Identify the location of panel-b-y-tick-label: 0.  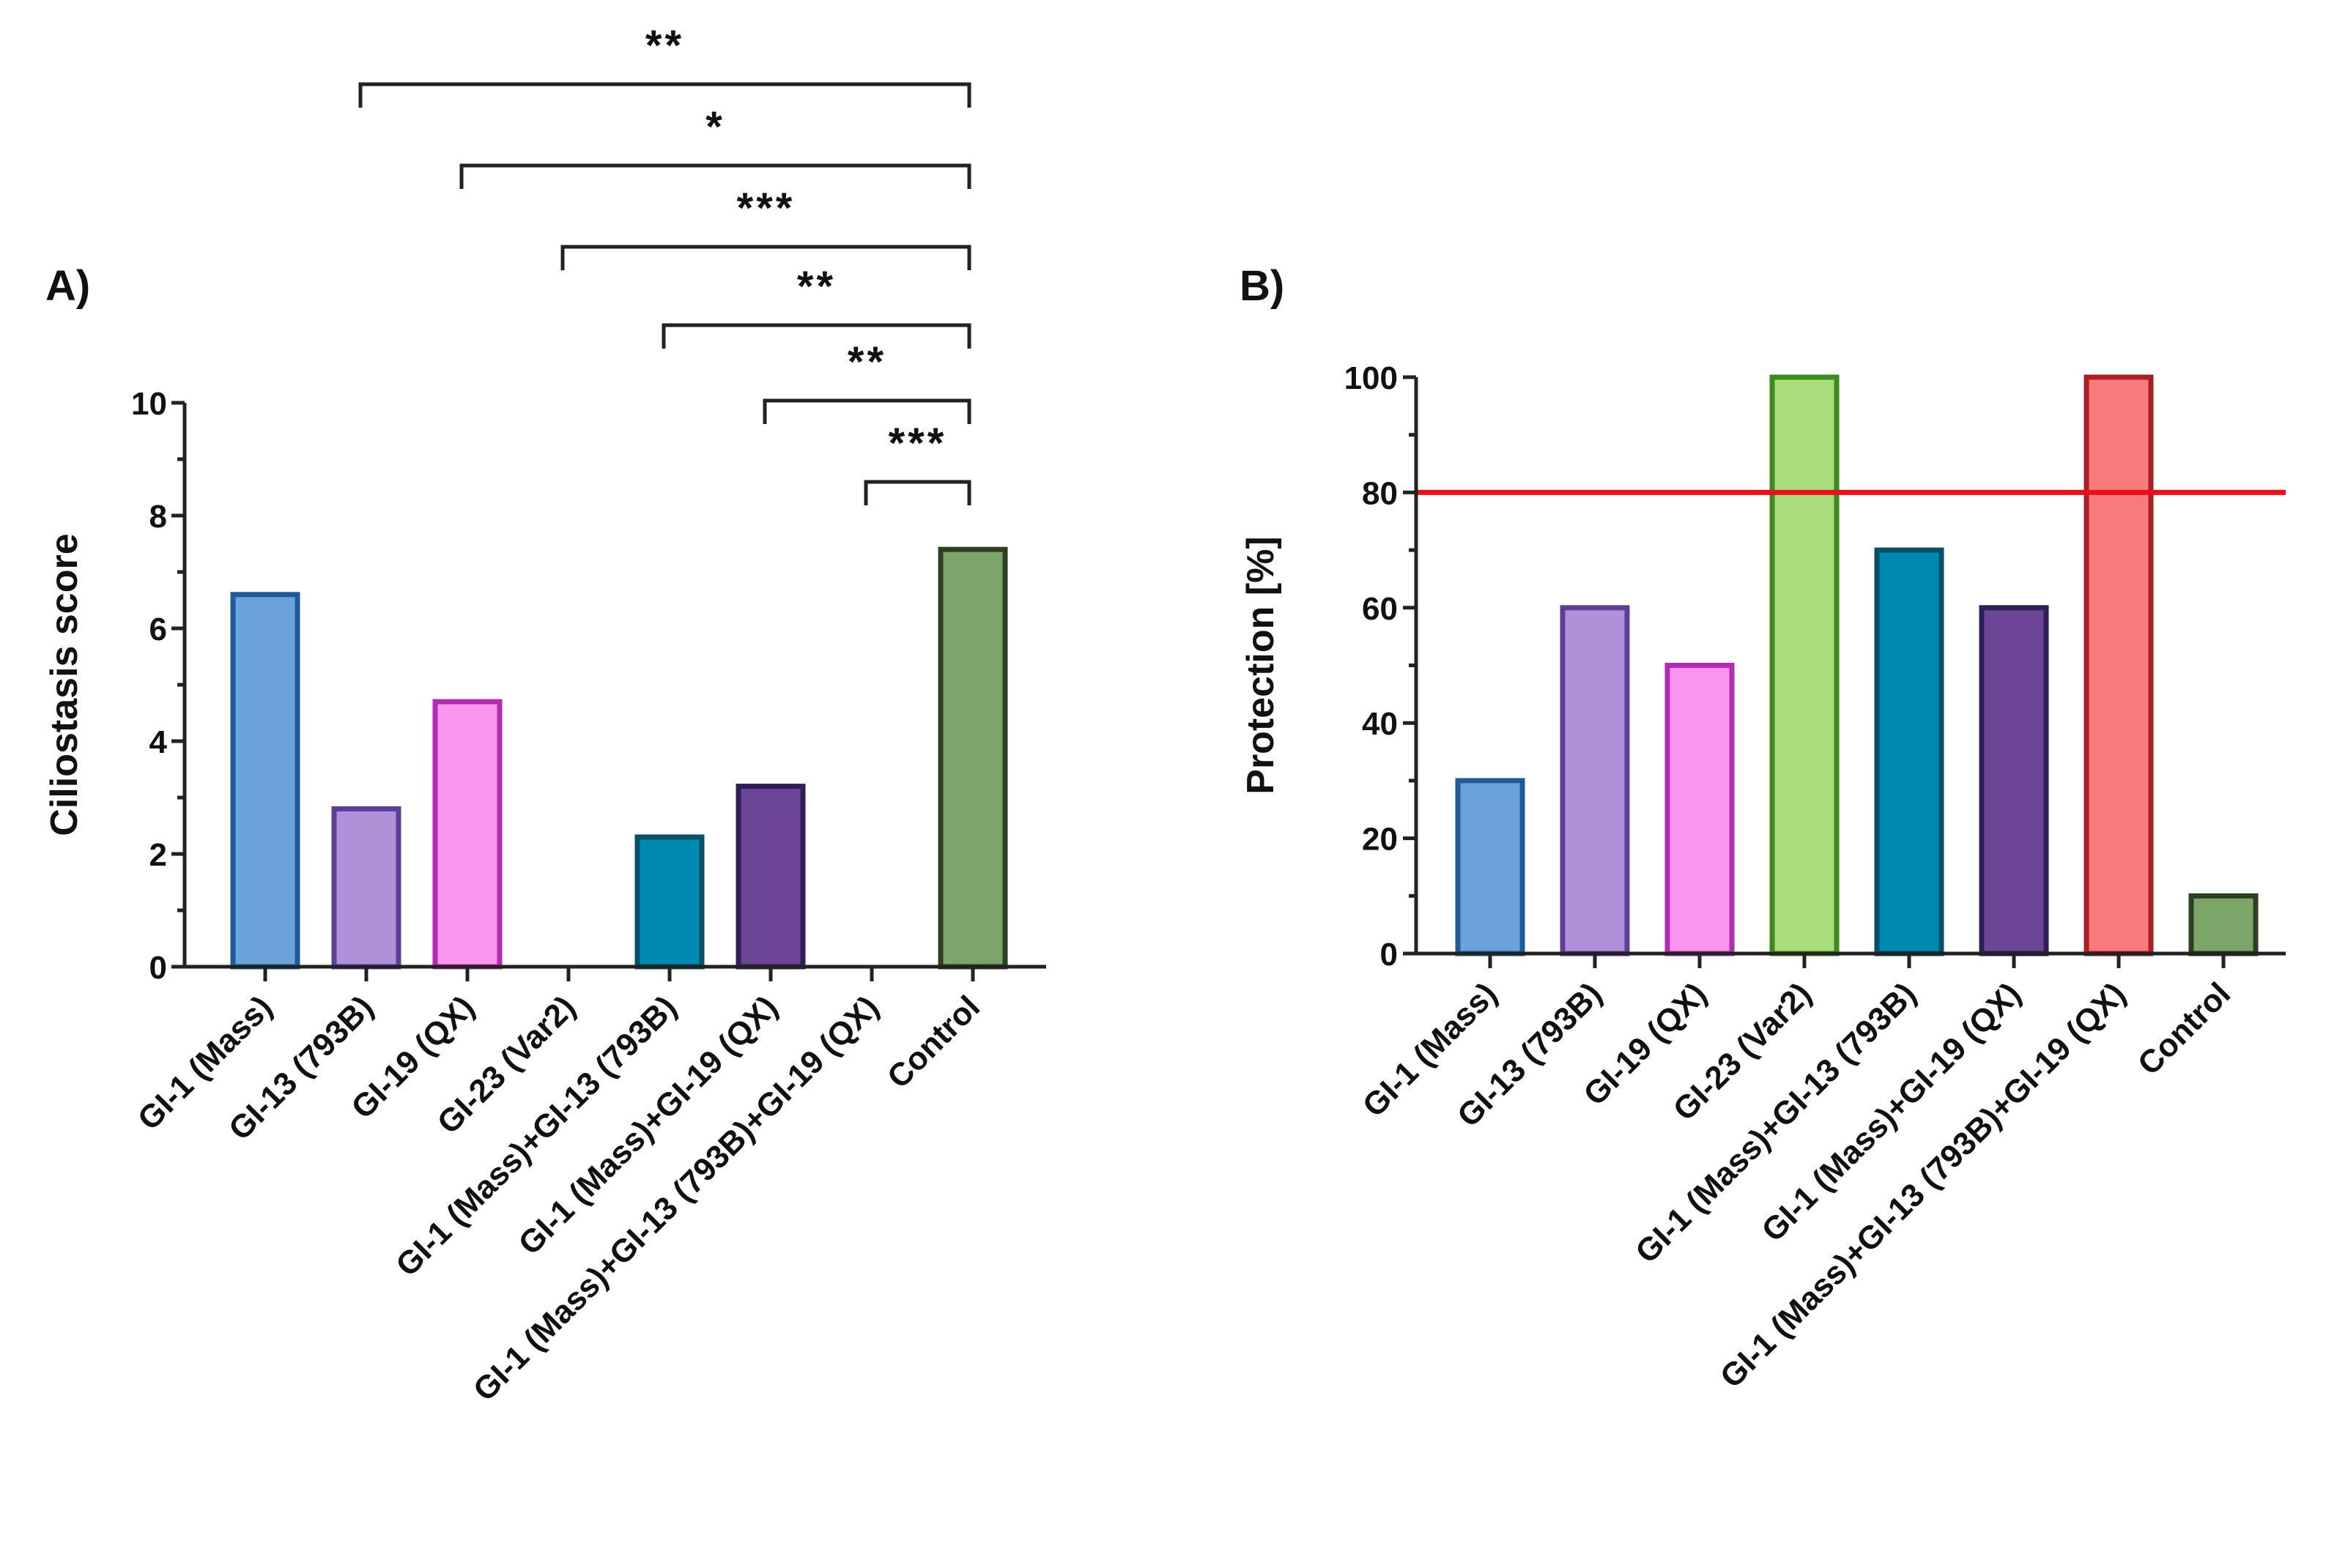
(1389, 955).